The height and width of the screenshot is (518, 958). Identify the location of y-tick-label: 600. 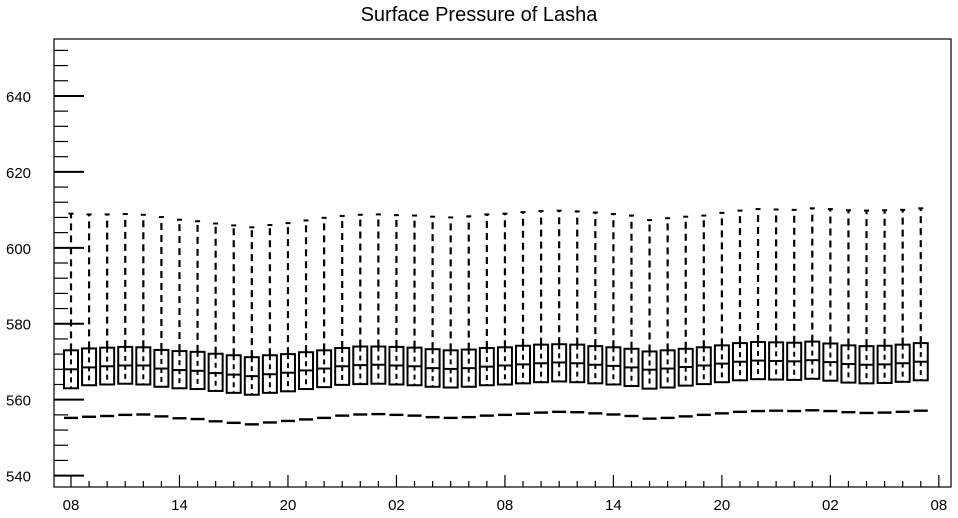
(18, 249).